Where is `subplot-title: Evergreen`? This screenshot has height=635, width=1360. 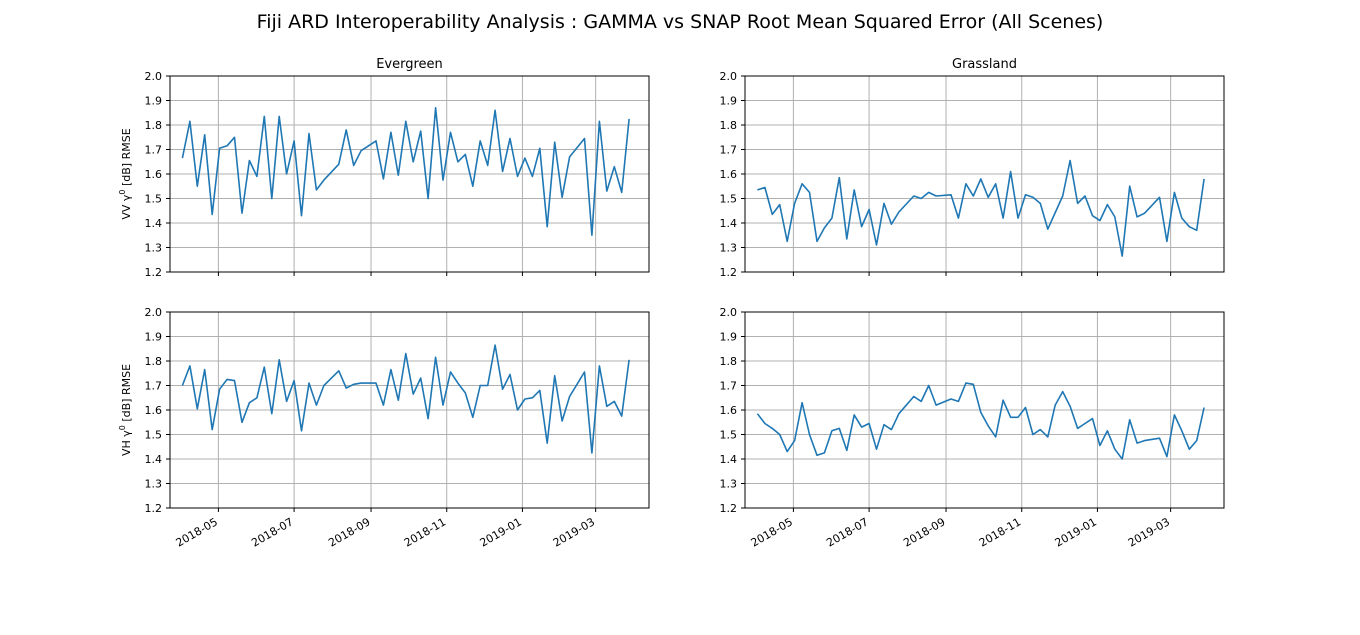
subplot-title: Evergreen is located at coordinates (409, 64).